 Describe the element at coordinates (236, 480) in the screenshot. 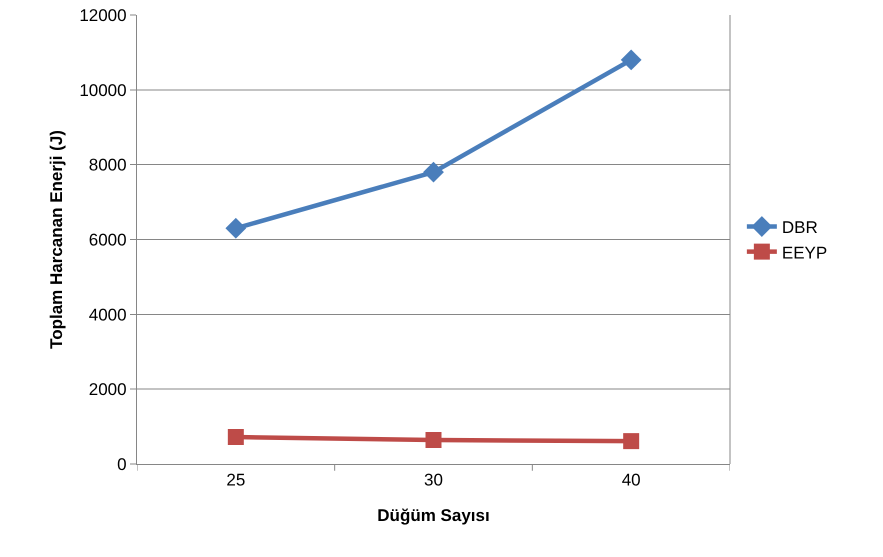

I see `x-tick-label: 25` at that location.